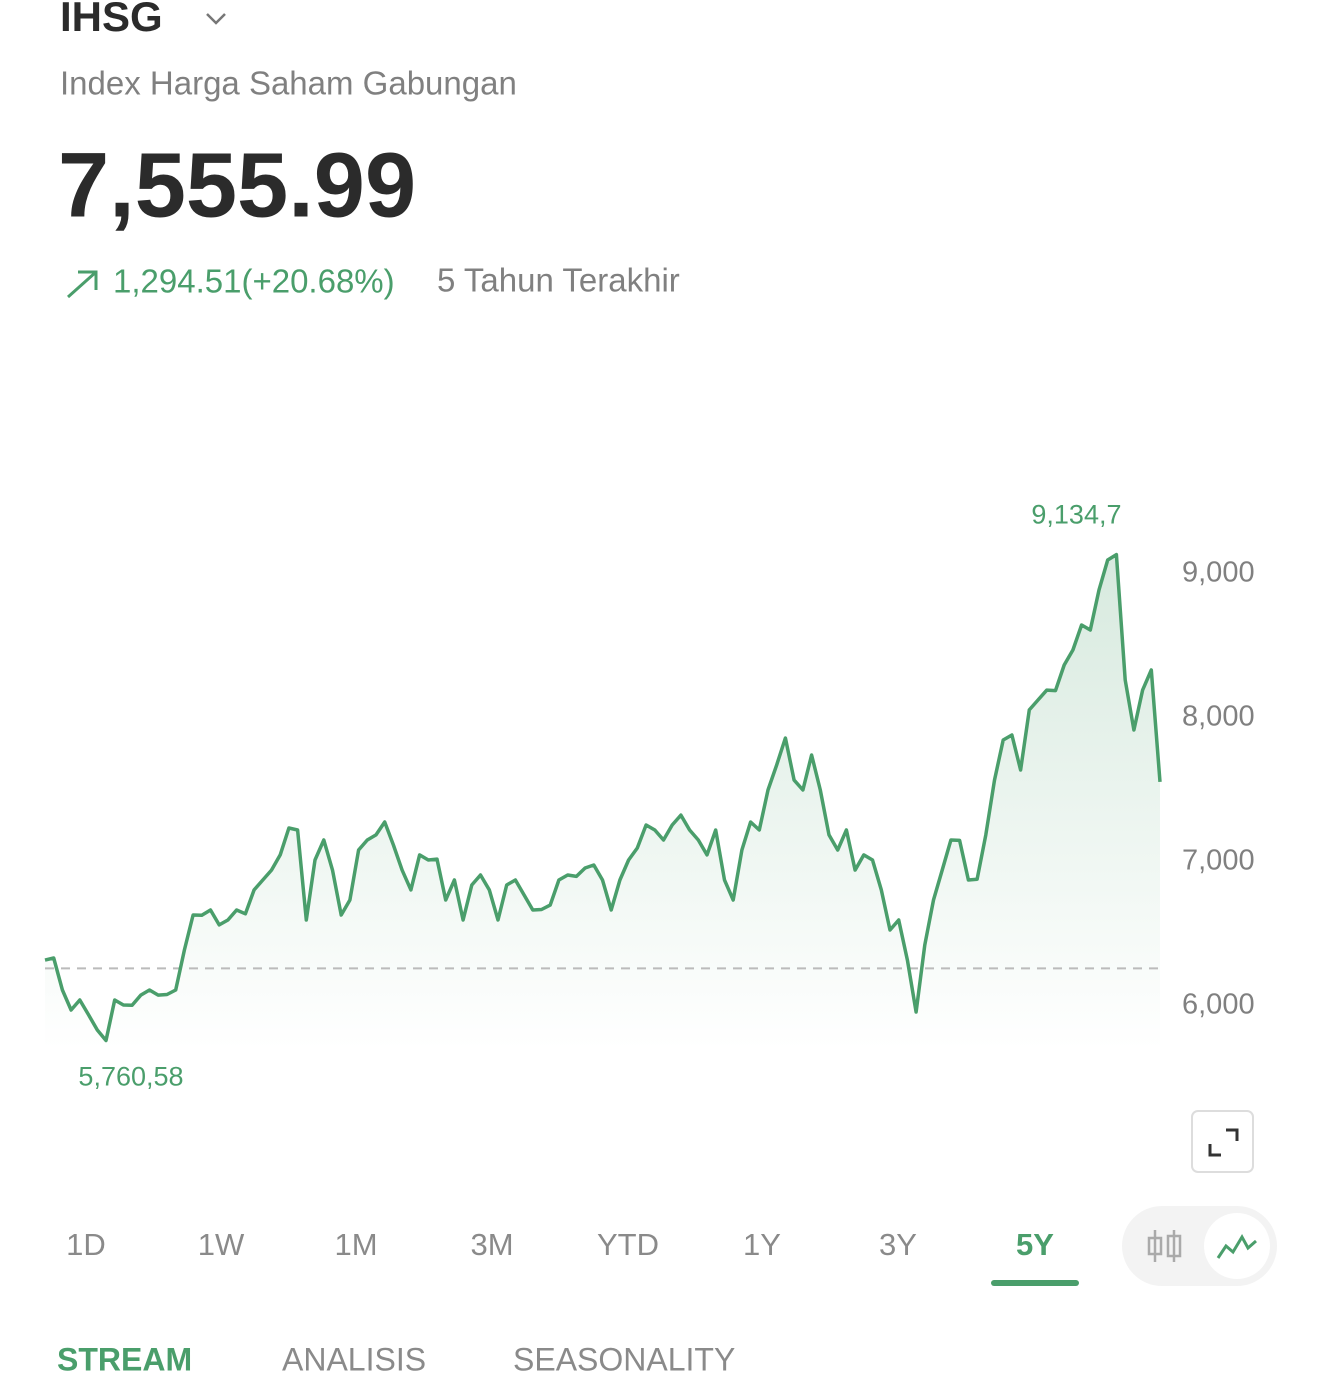 This screenshot has height=1399, width=1320. What do you see at coordinates (237, 185) in the screenshot?
I see `price: 7,555.99` at bounding box center [237, 185].